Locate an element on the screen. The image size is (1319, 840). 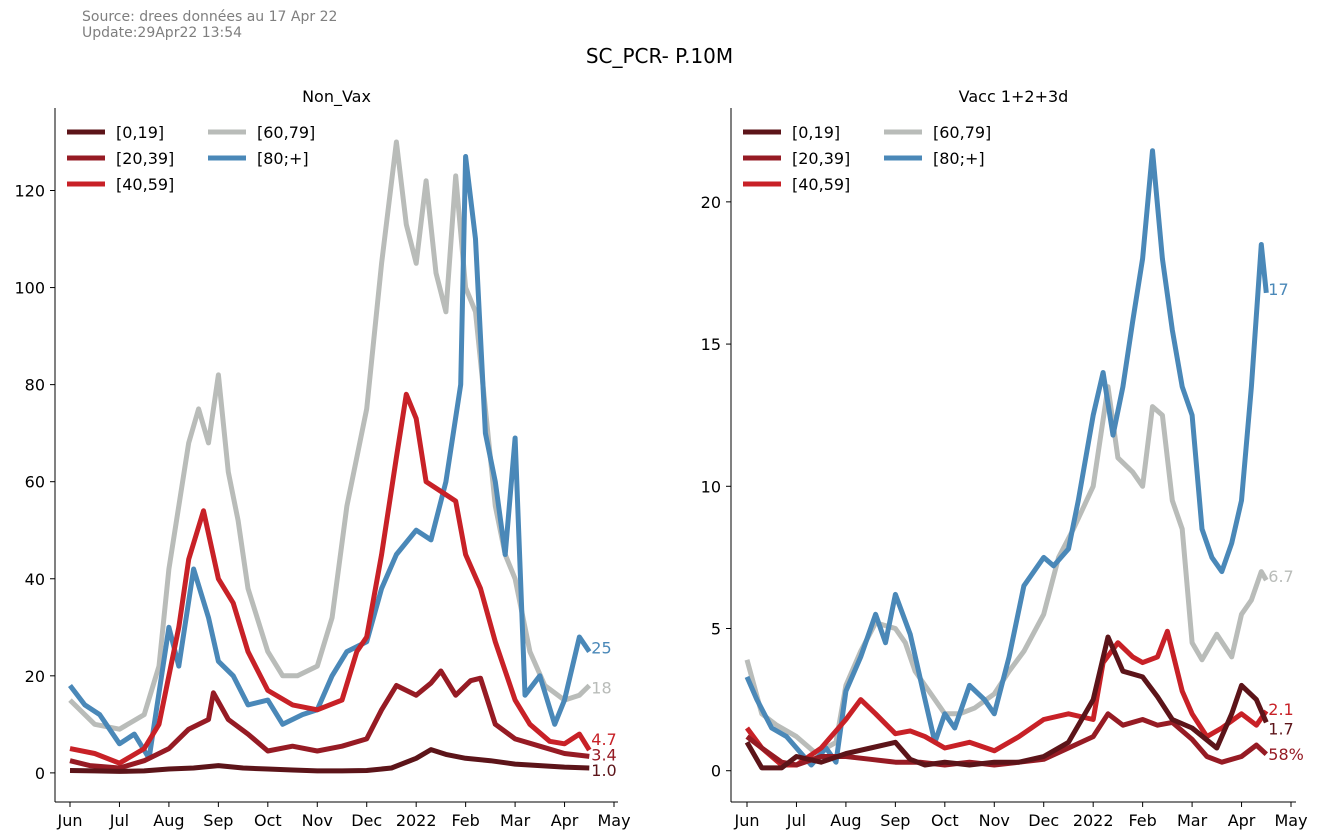
series-end-label: 1.7 is located at coordinates (1280, 728).